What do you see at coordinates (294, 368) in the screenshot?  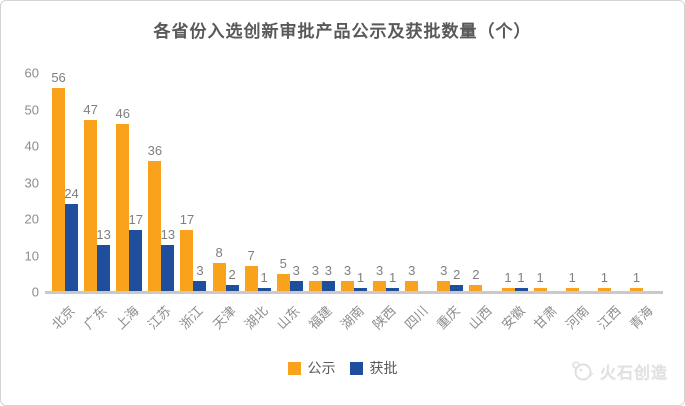 I see `legend-swatch-publicity` at bounding box center [294, 368].